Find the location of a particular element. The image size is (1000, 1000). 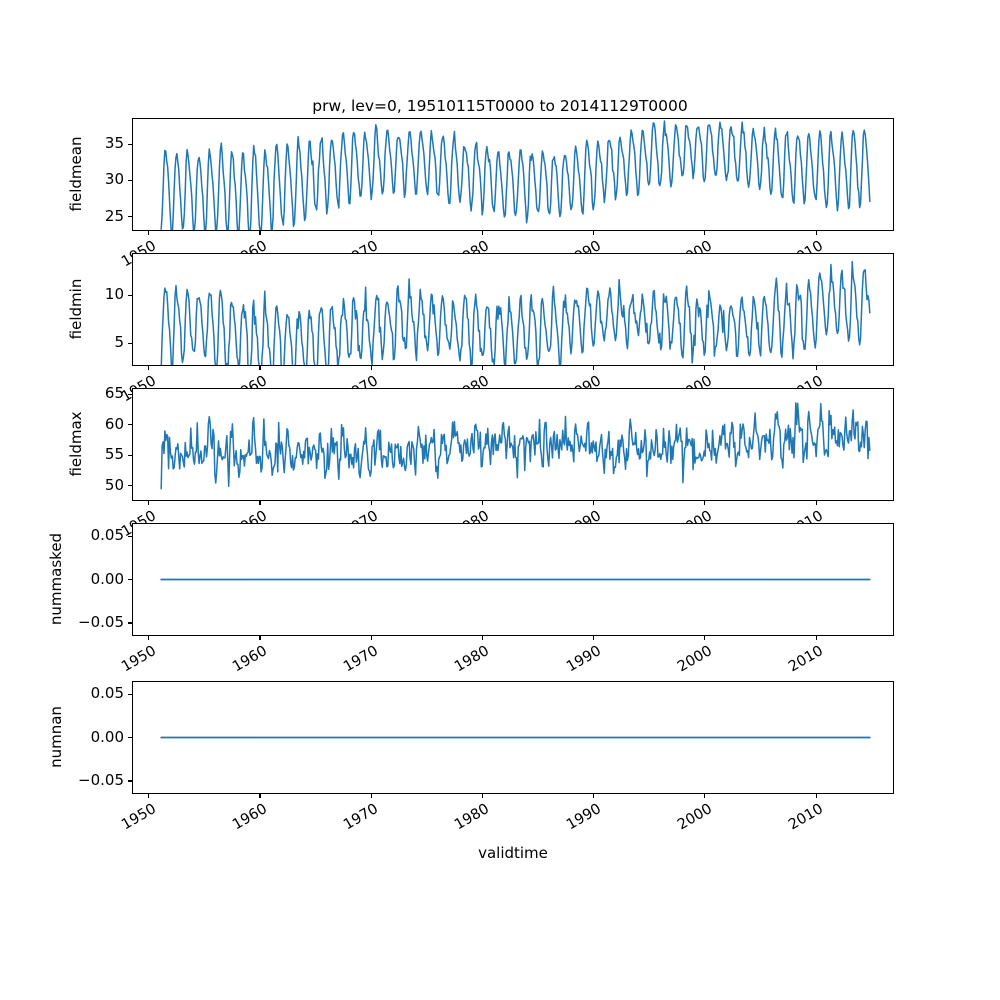

series-canvas-fieldmin is located at coordinates (513, 309).